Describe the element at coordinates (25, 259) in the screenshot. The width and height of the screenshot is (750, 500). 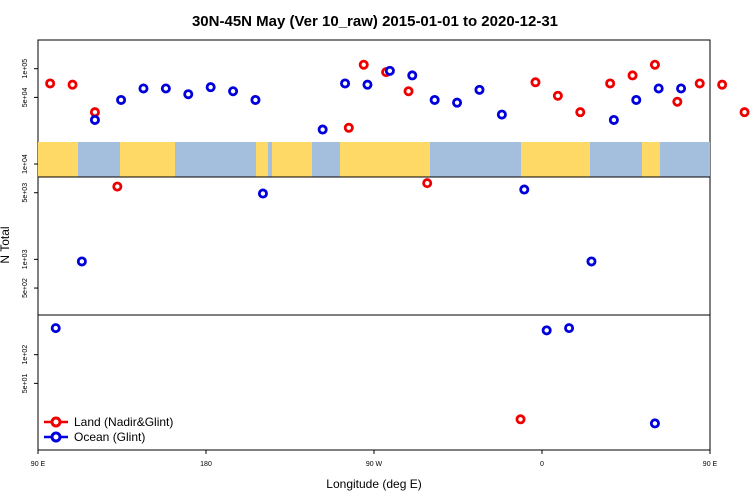
I see `y-tick-label: 1e+03` at that location.